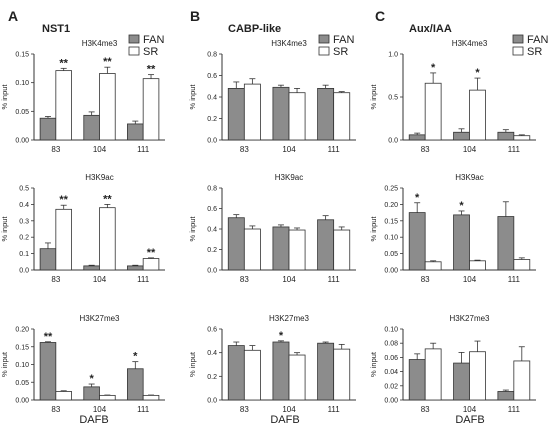 The image size is (550, 428). I want to click on gene-title-cabp-like: CABP-like, so click(254, 29).